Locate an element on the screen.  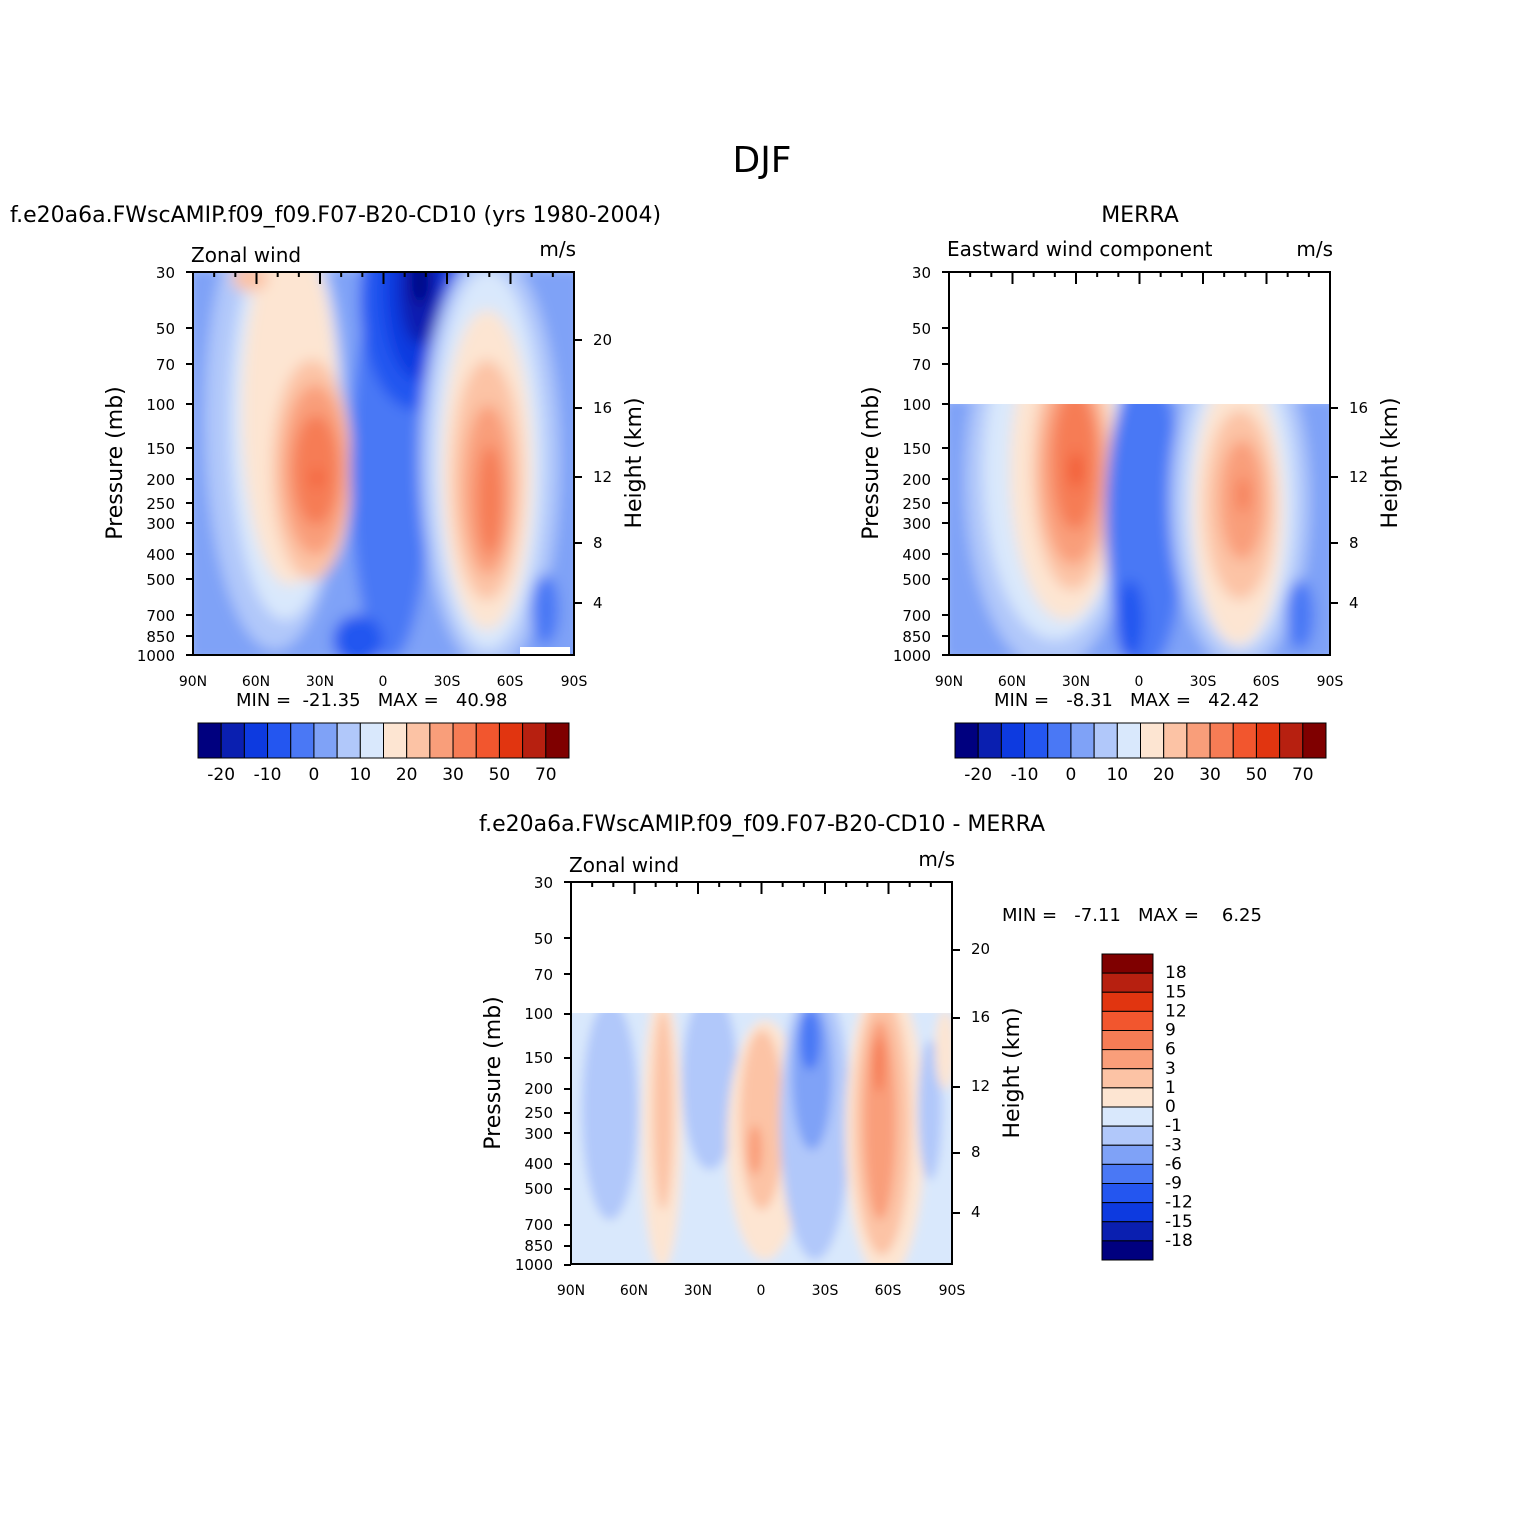
diff-lat-90N: 90N is located at coordinates (571, 1291).